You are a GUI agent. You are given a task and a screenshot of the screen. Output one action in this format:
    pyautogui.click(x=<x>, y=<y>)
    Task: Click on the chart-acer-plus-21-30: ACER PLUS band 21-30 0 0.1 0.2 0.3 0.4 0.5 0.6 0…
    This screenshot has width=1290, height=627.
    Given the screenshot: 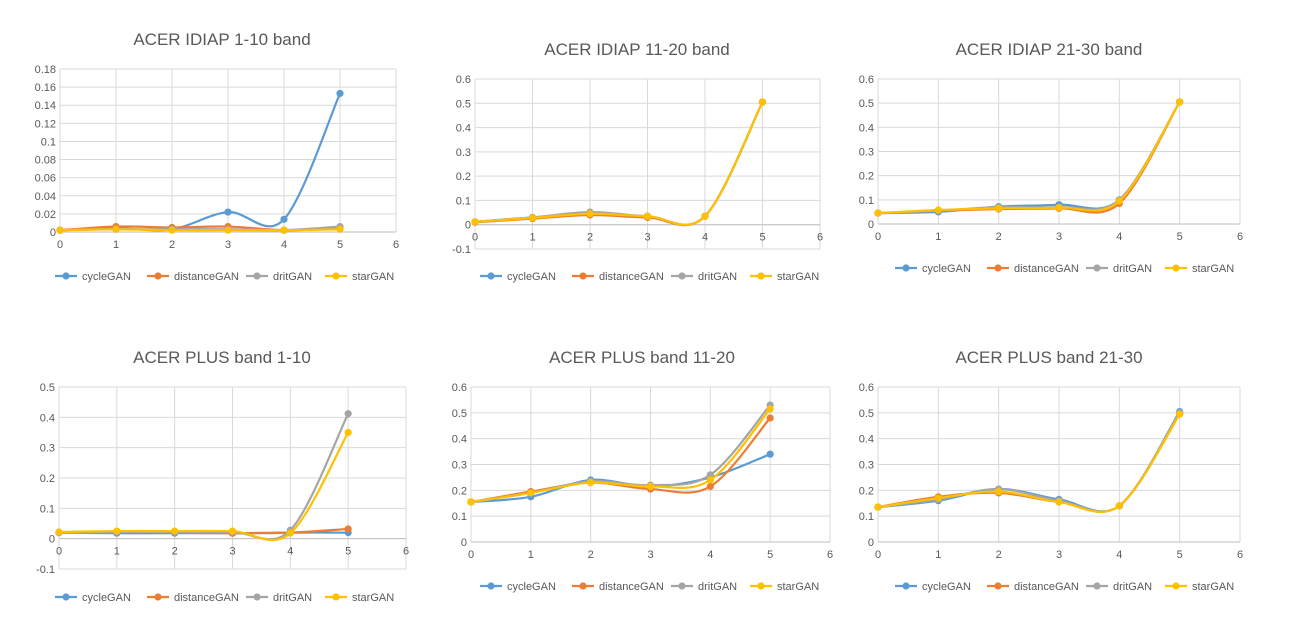 What is the action you would take?
    pyautogui.click(x=1055, y=480)
    